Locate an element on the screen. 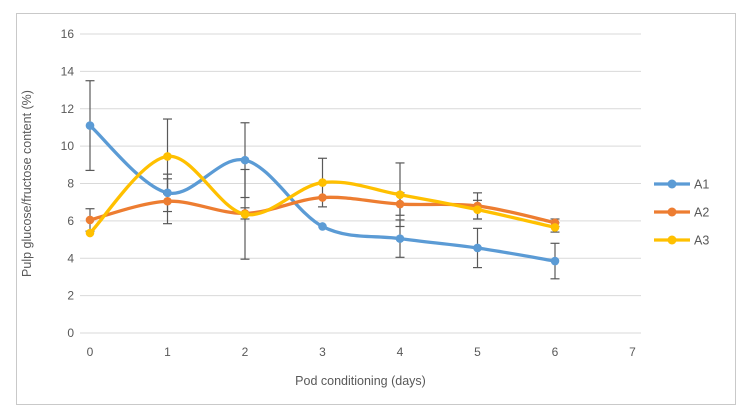 This screenshot has height=418, width=750. series-marker-A3-day0 is located at coordinates (90, 233).